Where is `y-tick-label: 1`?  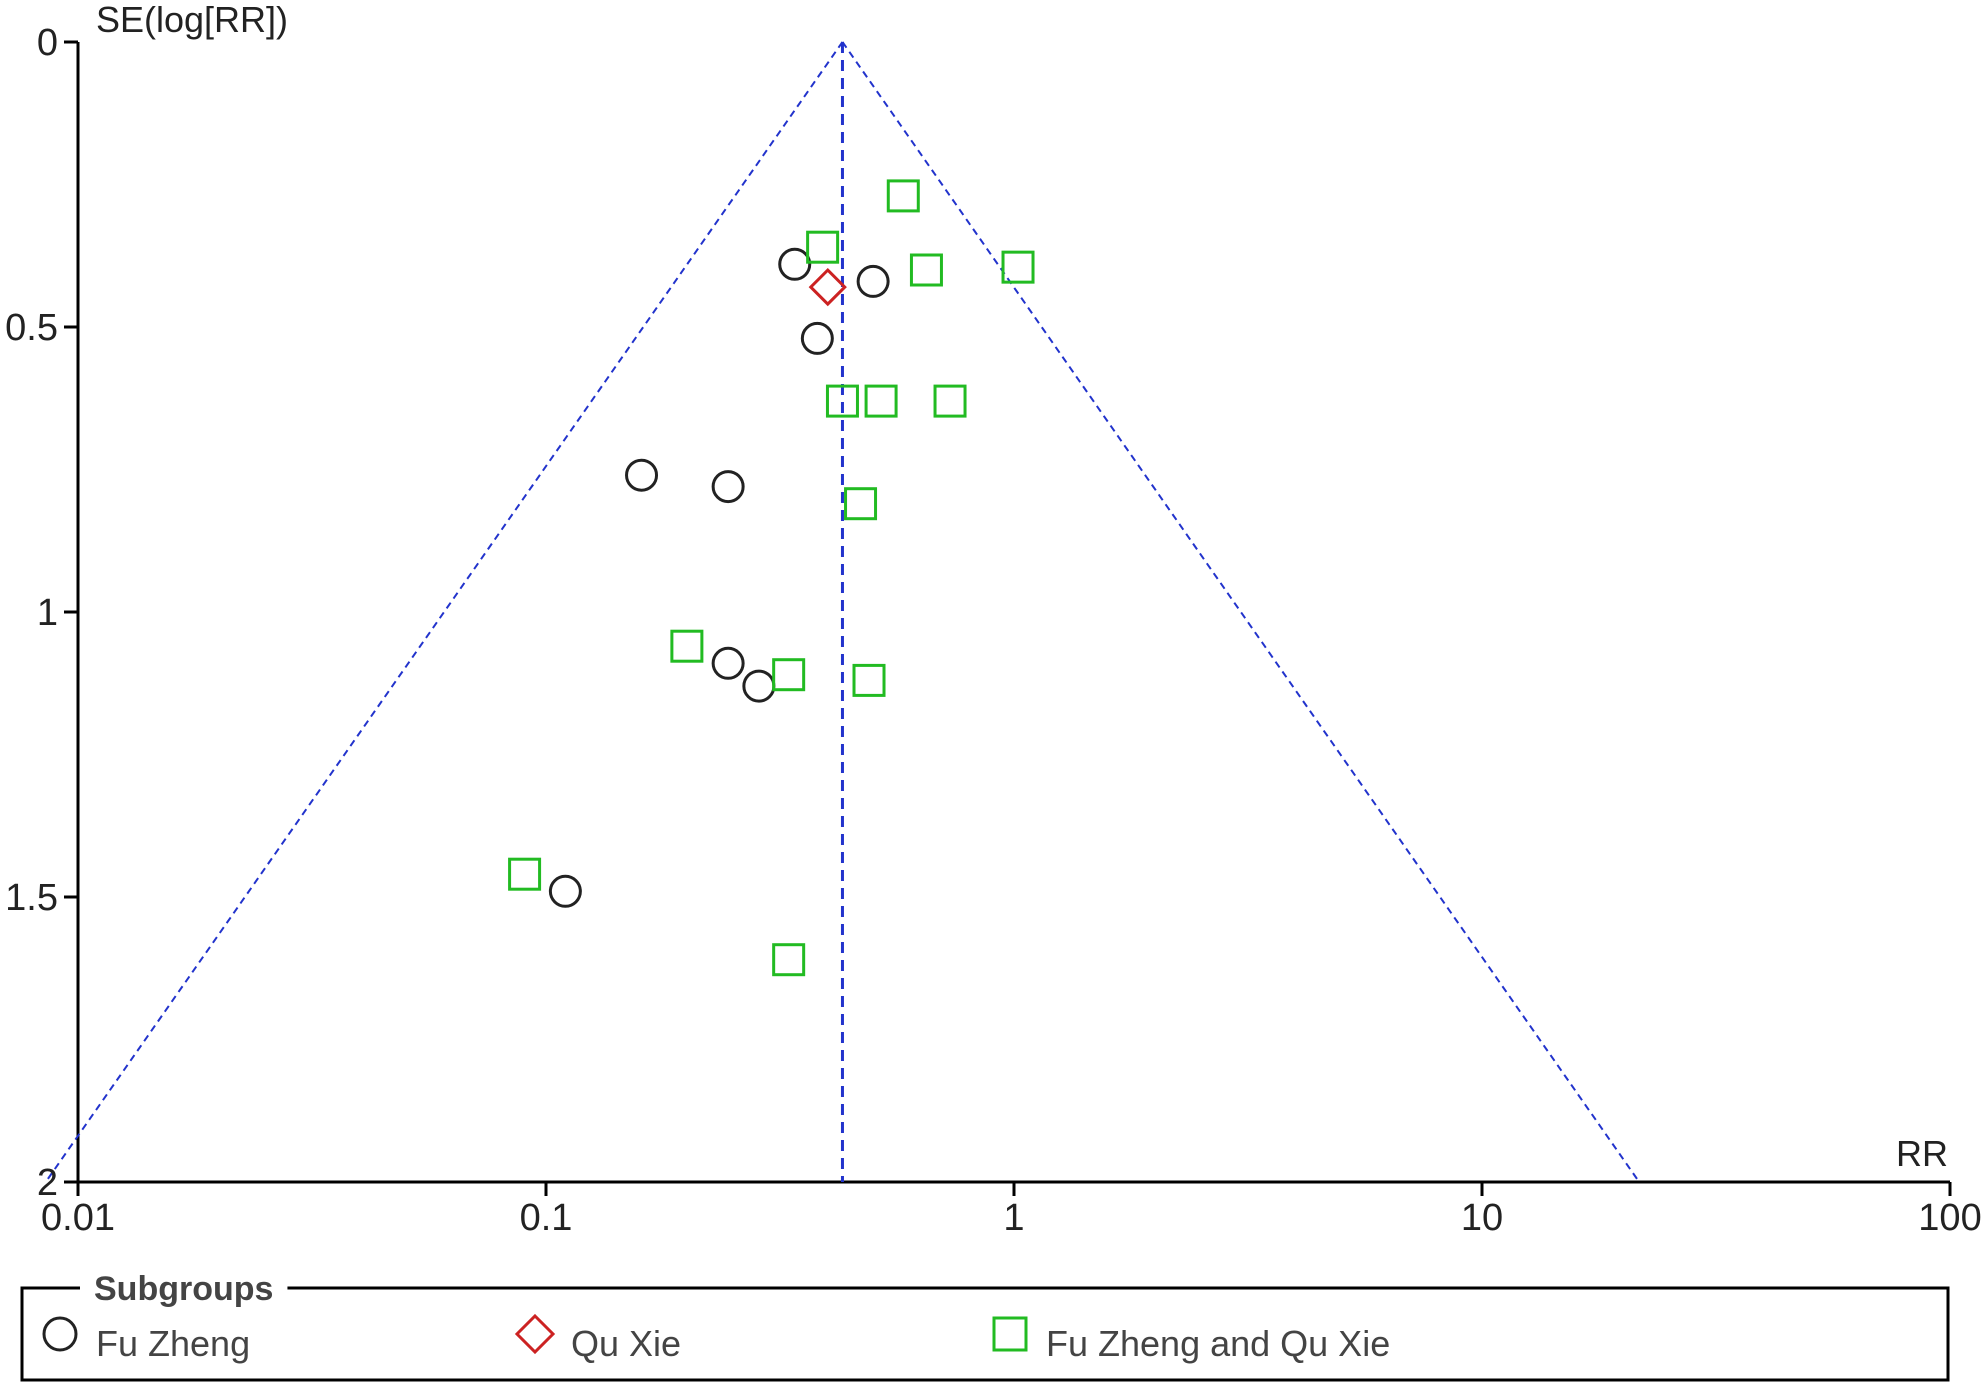
y-tick-label: 1 is located at coordinates (47, 613).